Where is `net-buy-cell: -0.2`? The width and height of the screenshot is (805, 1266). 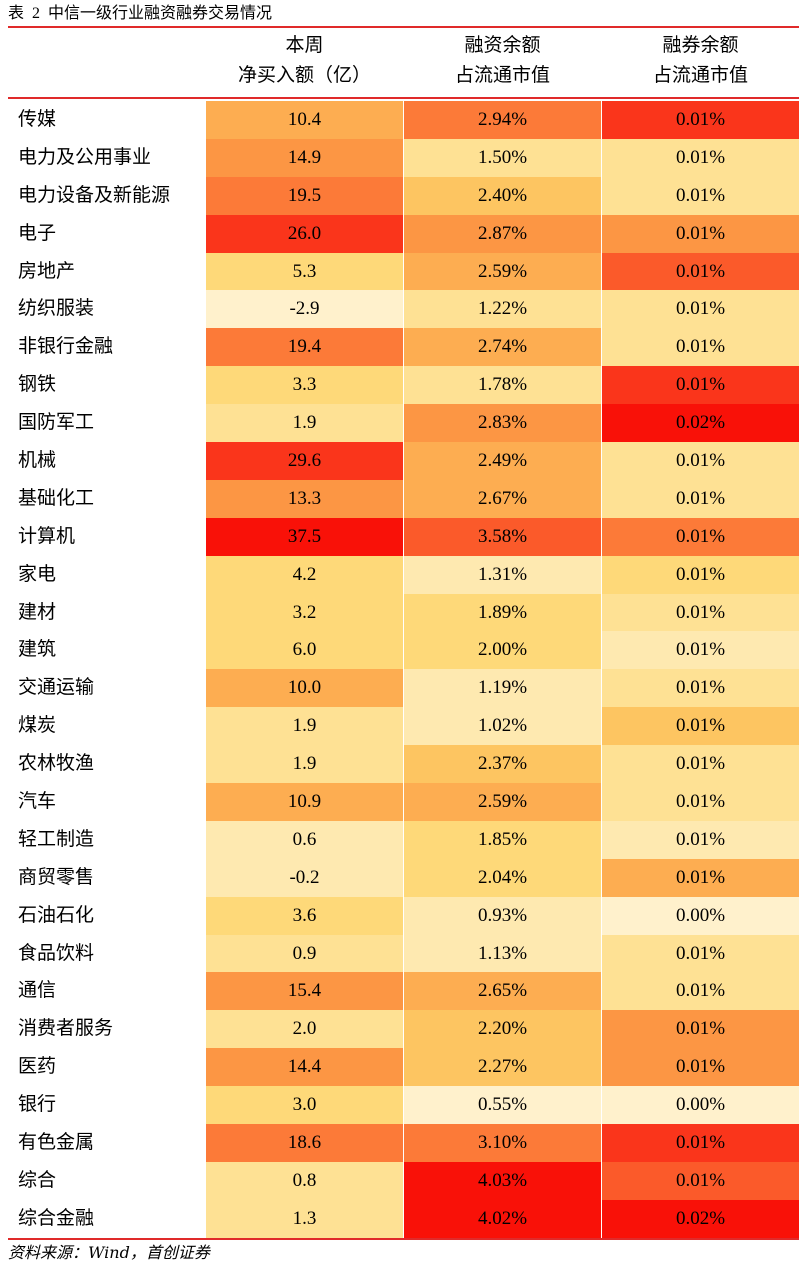 net-buy-cell: -0.2 is located at coordinates (304, 877).